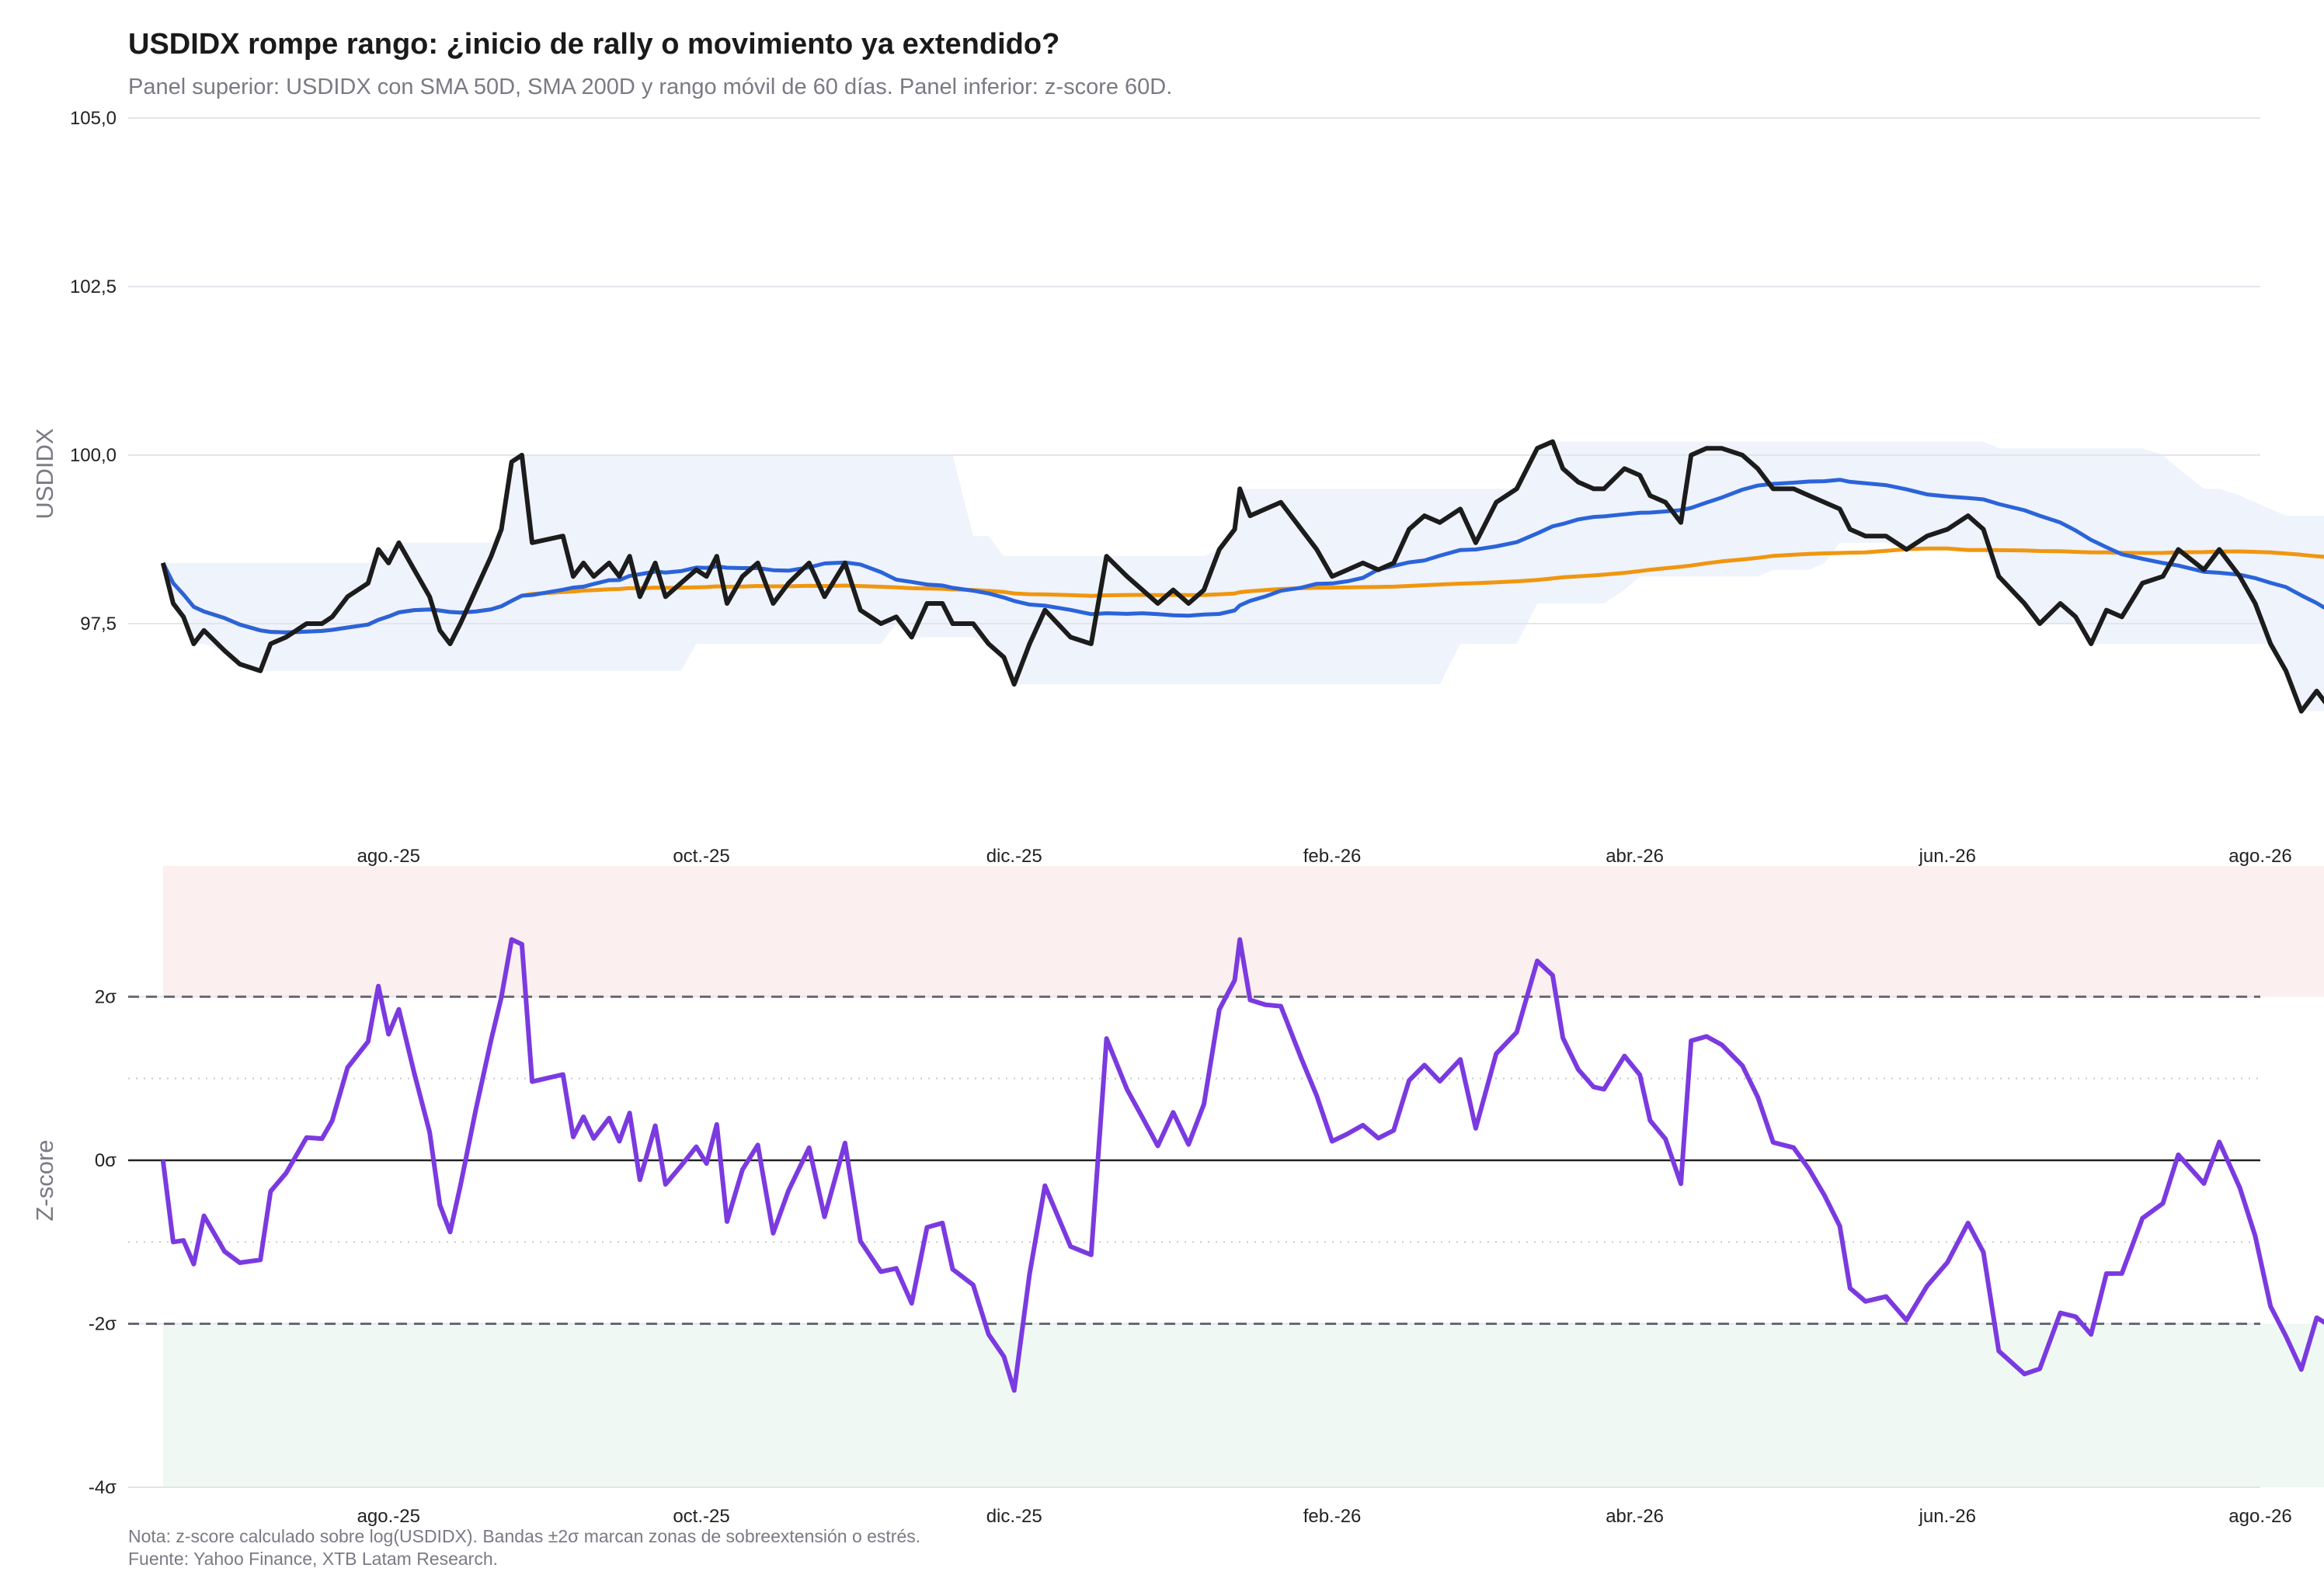 The width and height of the screenshot is (2324, 1589). I want to click on bottom-x-tick-label: oct.-25, so click(701, 1516).